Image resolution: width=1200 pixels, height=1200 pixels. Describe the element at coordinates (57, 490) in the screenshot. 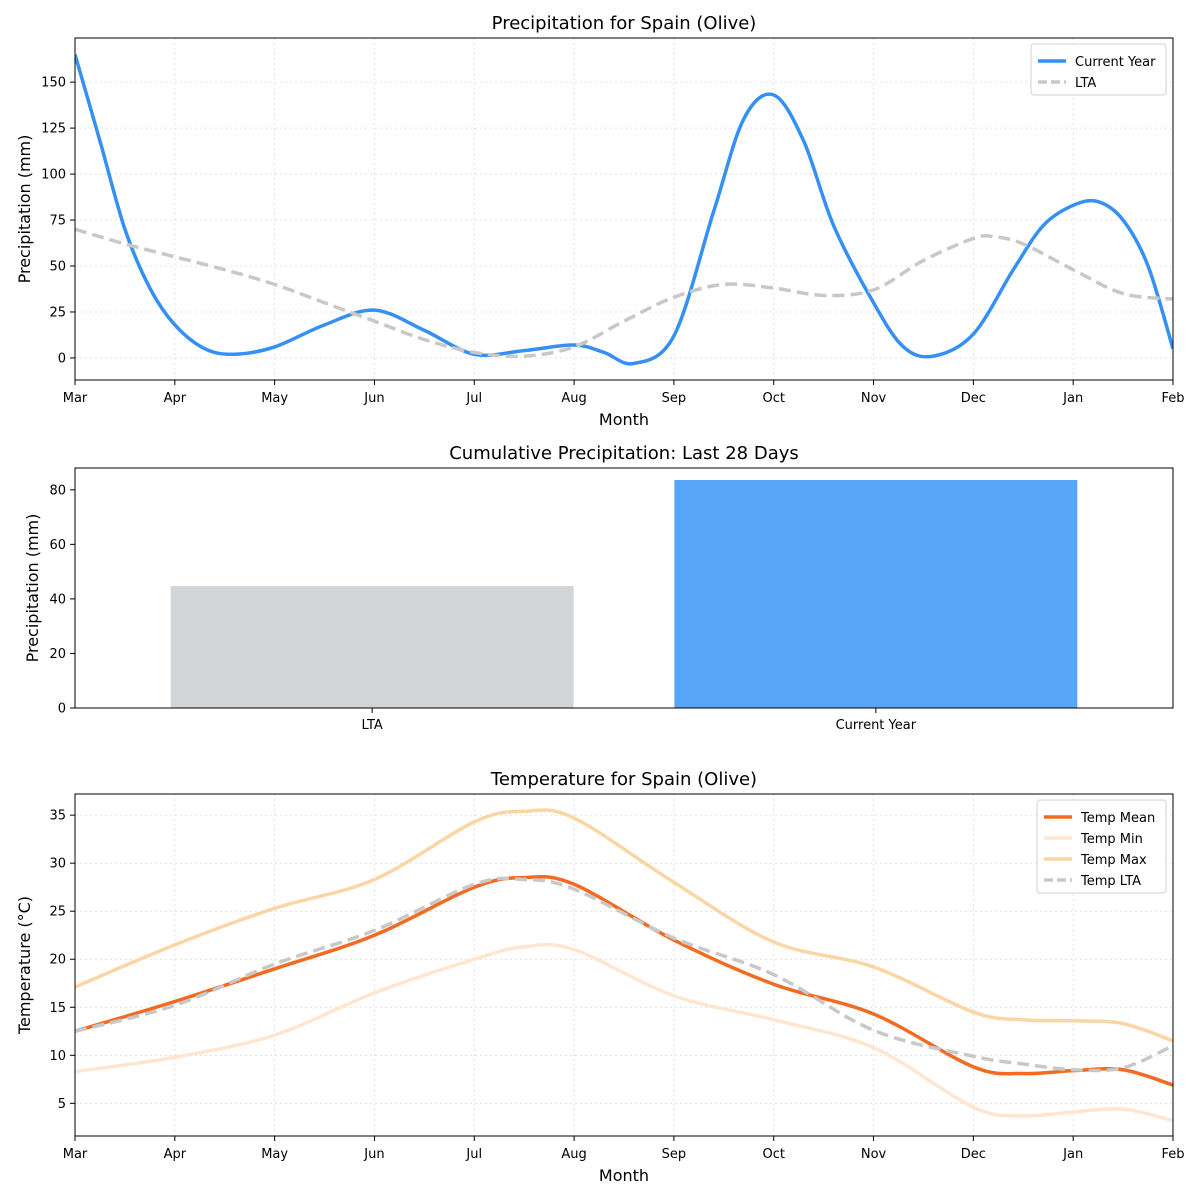

I see `y-tick-label: 80` at that location.